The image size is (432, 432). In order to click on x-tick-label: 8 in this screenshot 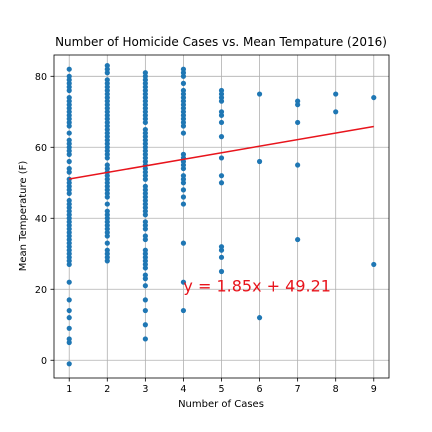, I will do `click(336, 389)`.